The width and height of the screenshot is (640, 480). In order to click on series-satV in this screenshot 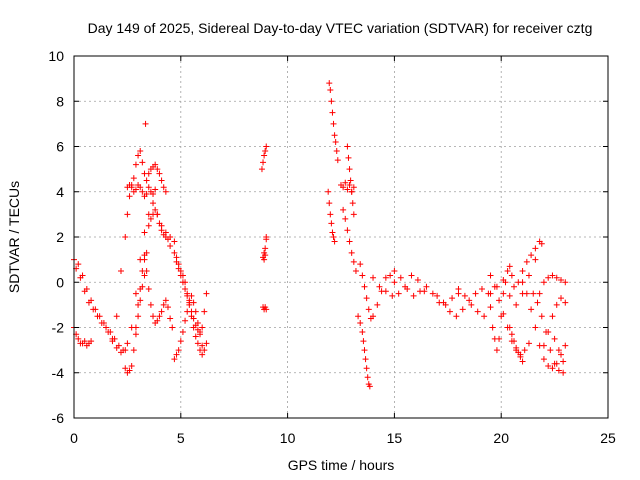, I will do `click(377, 291)`.